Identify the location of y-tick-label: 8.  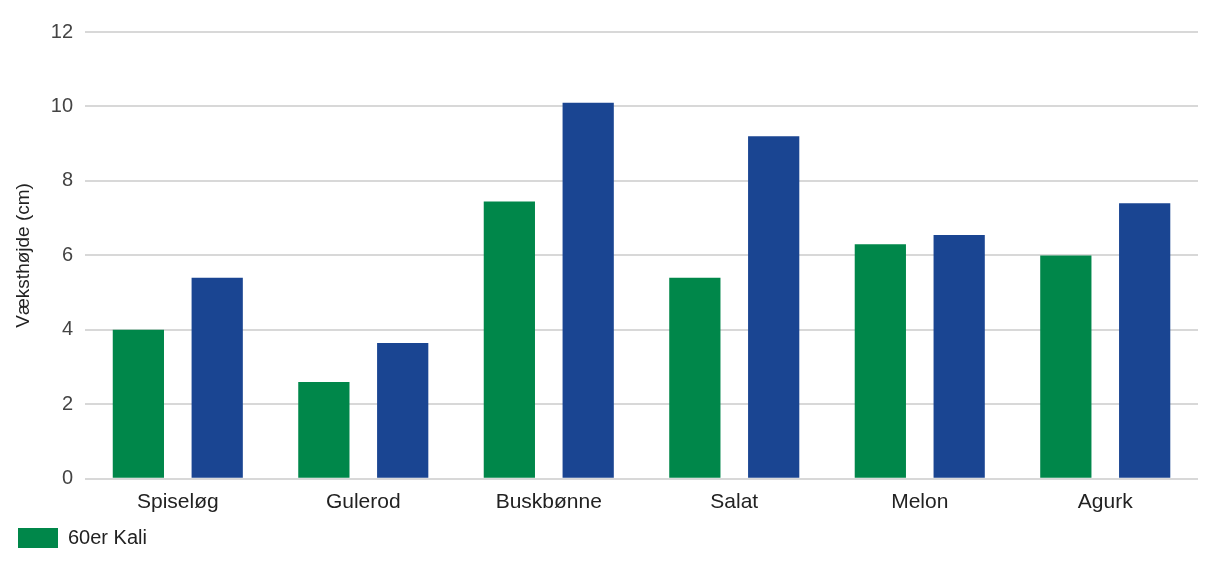
(67, 179).